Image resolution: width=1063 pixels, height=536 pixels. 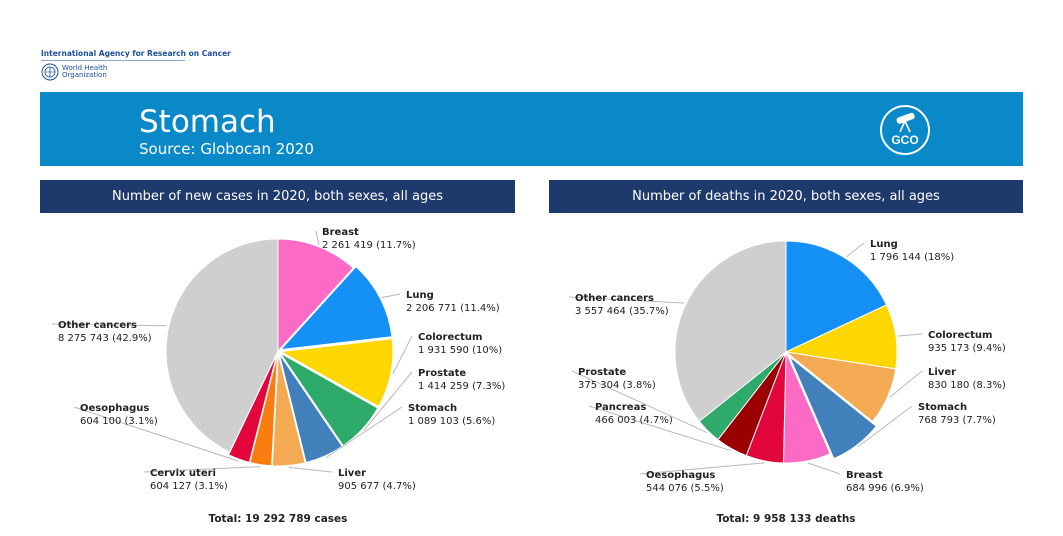 What do you see at coordinates (278, 519) in the screenshot?
I see `chart-total-1: Total: 19 292 789 cases` at bounding box center [278, 519].